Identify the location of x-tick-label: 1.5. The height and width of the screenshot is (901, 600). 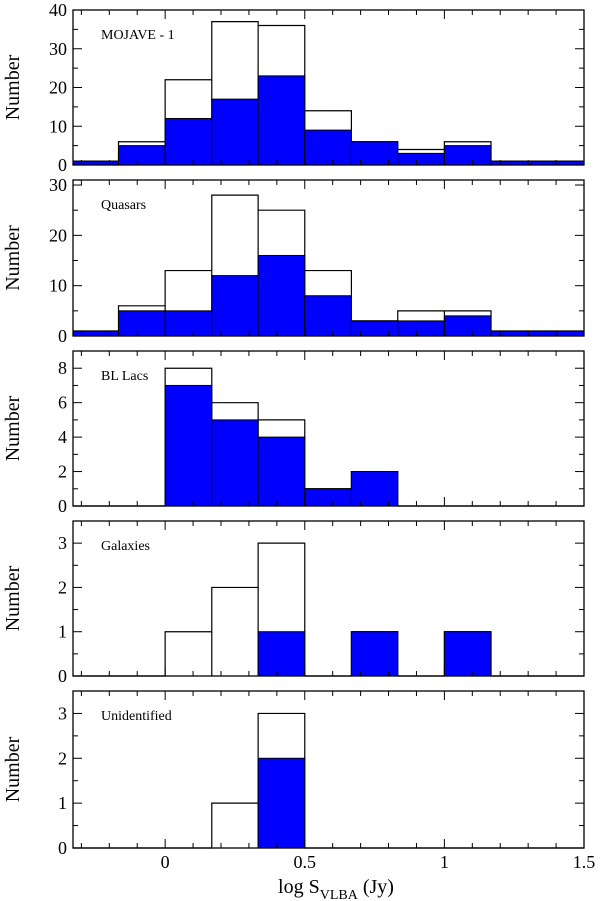
(584, 862).